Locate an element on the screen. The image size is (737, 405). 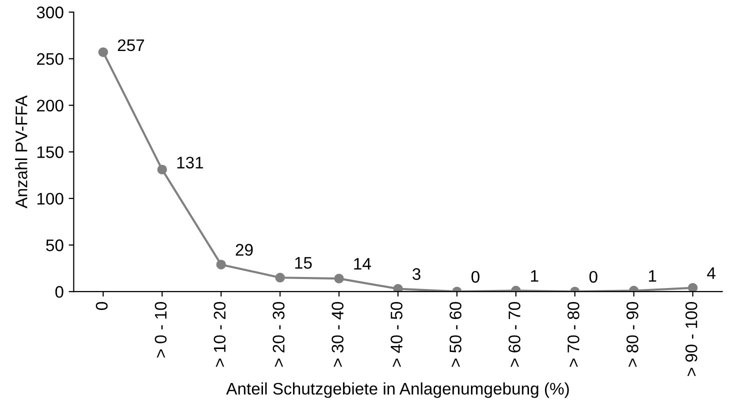
data-label: 29 is located at coordinates (244, 250).